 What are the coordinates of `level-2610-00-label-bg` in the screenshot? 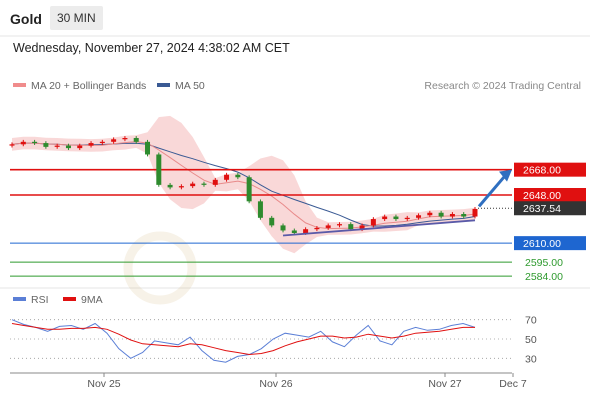 It's located at (550, 243).